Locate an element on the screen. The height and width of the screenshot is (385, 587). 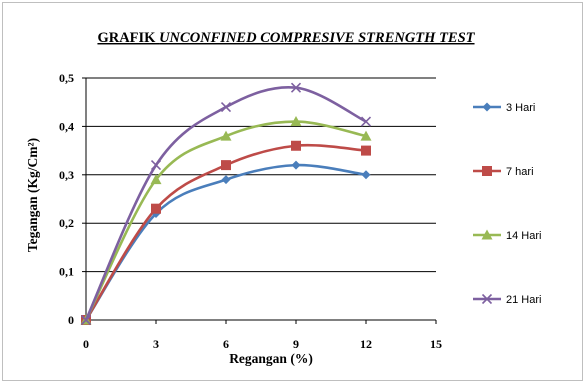
y-tick-label-2: 0,2 is located at coordinates (66, 223).